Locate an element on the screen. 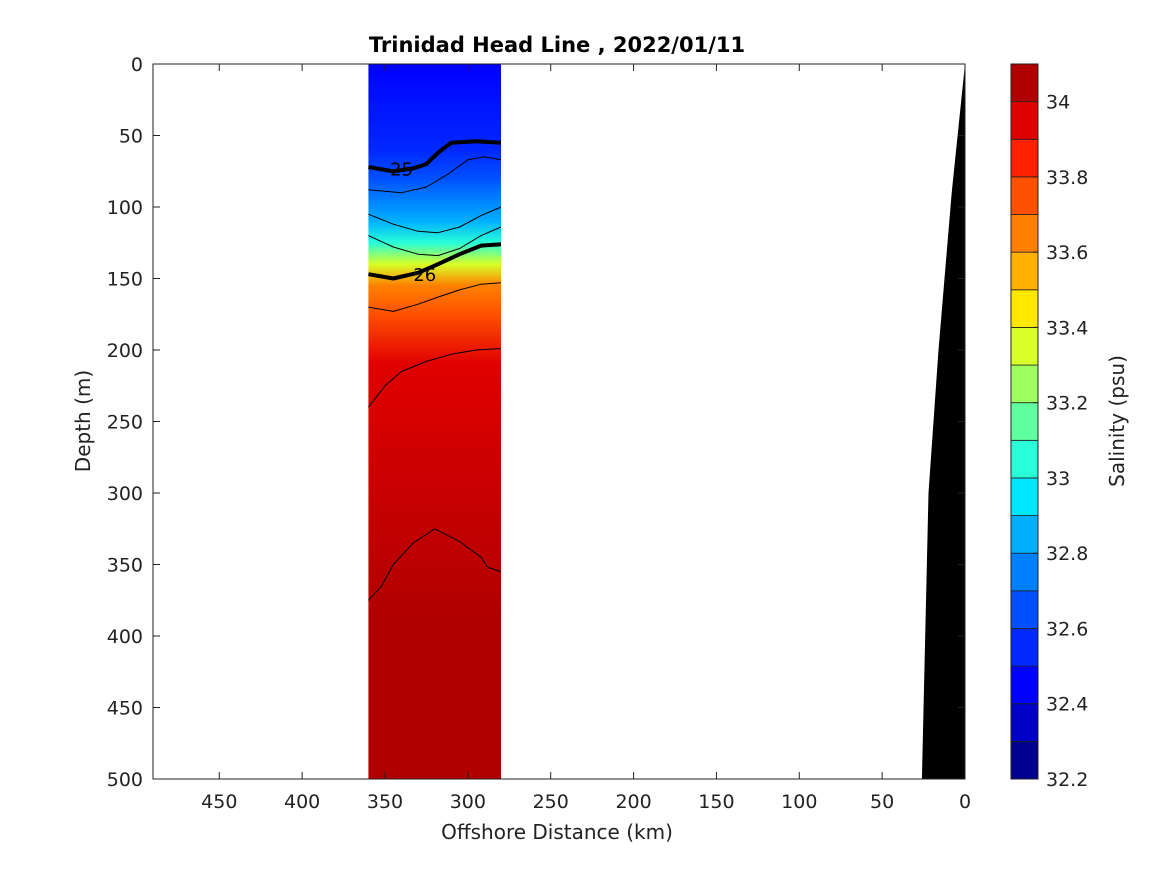  colorbar-tick-label: 32.2 is located at coordinates (1067, 780).